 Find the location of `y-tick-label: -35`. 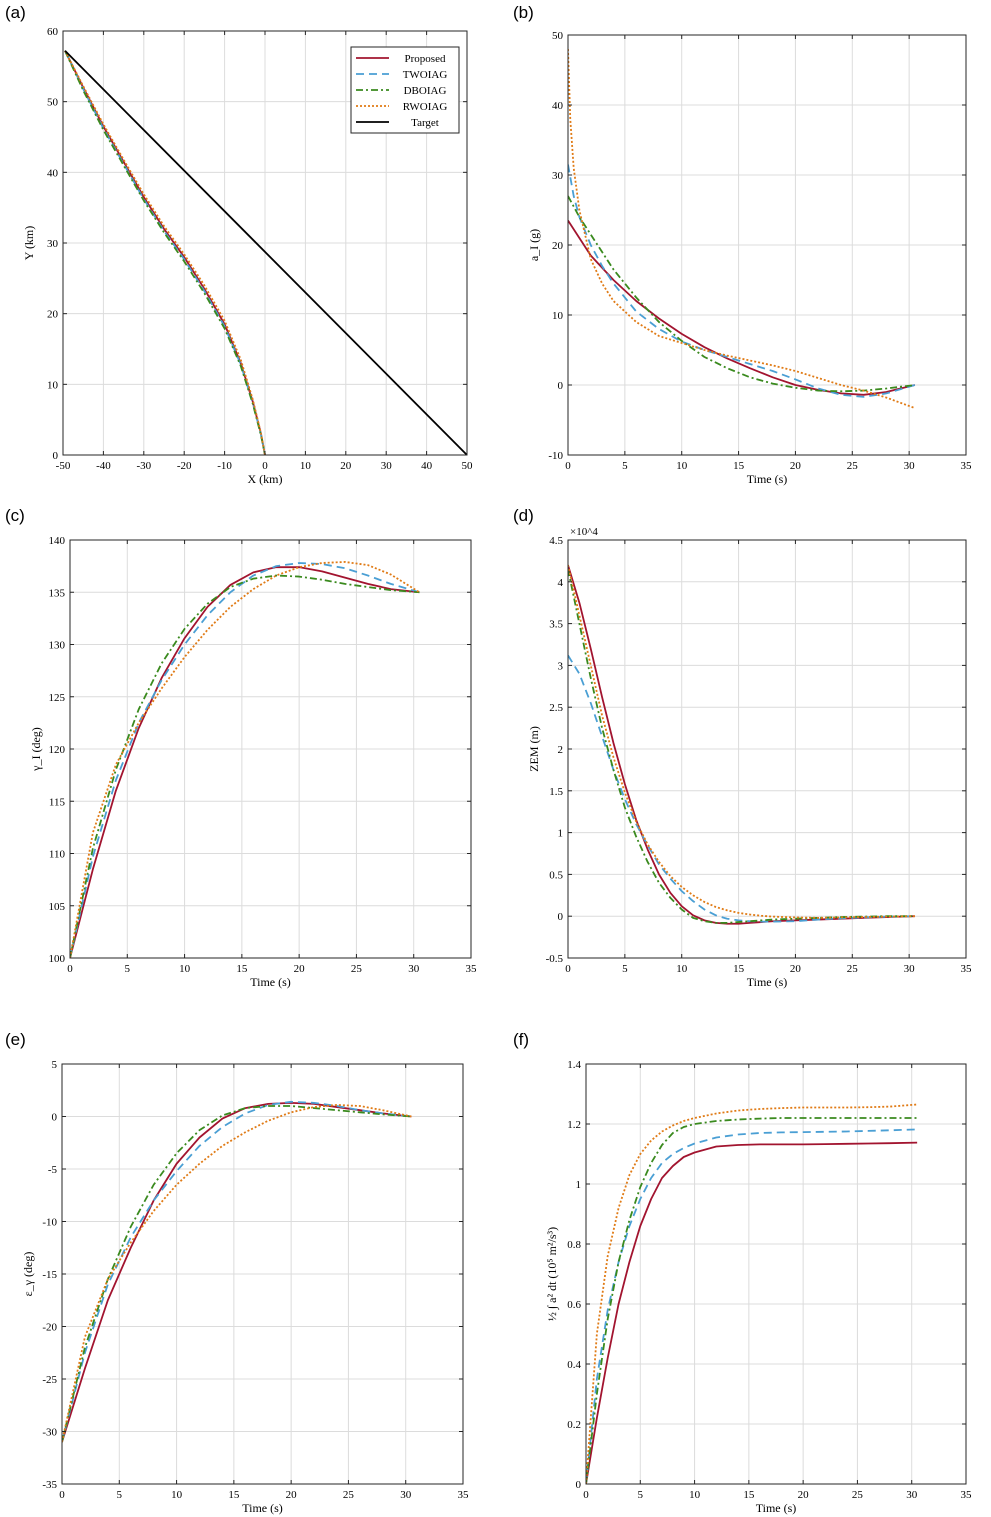

y-tick-label: -35 is located at coordinates (49, 1485).